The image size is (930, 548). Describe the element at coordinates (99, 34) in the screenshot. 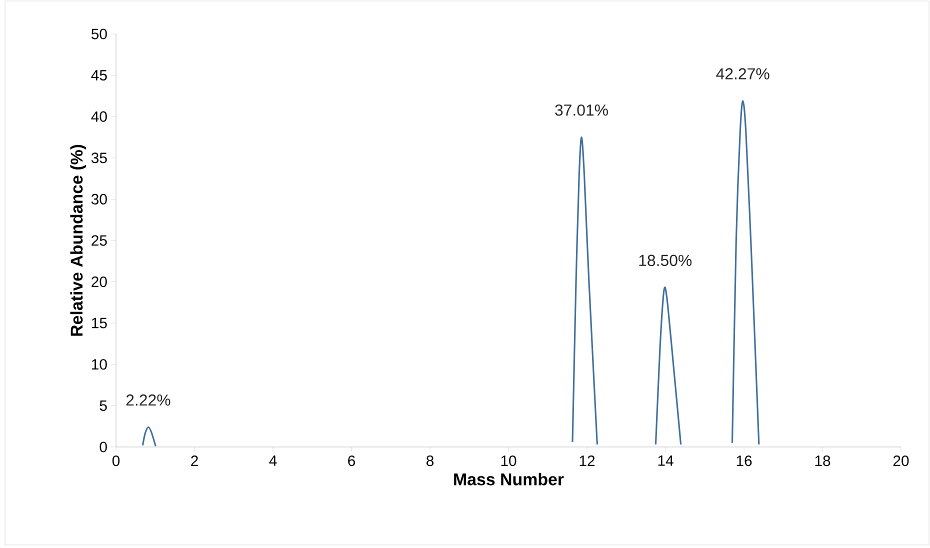

I see `y-tick-label: 50` at that location.